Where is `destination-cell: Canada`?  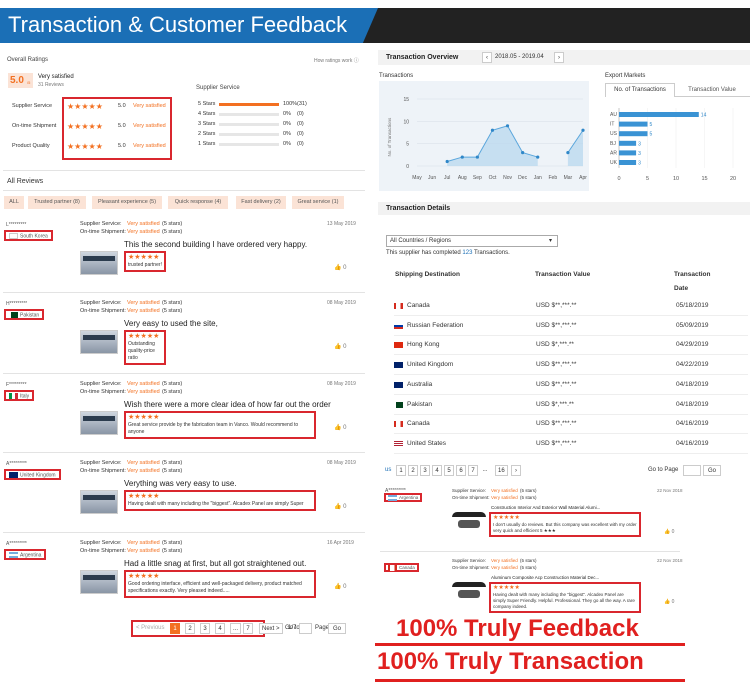 destination-cell: Canada is located at coordinates (418, 424).